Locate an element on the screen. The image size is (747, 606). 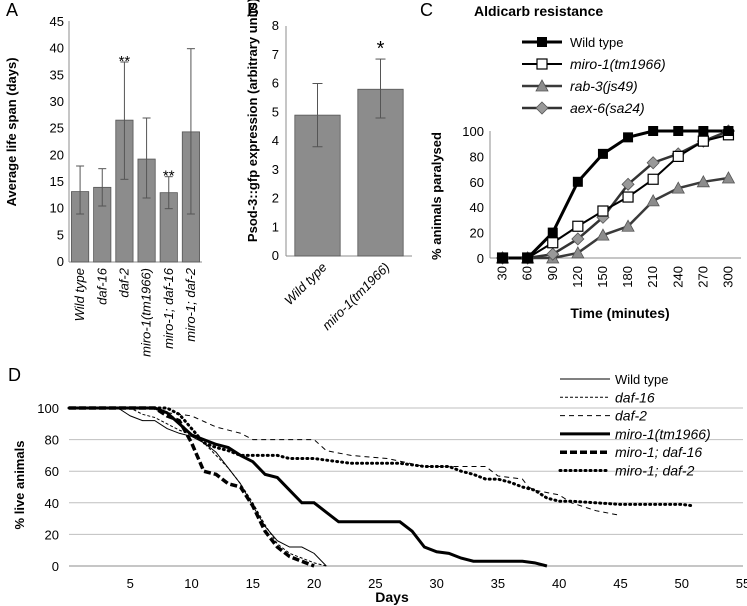
chart-c-ytick: 40 is located at coordinates (477, 207).